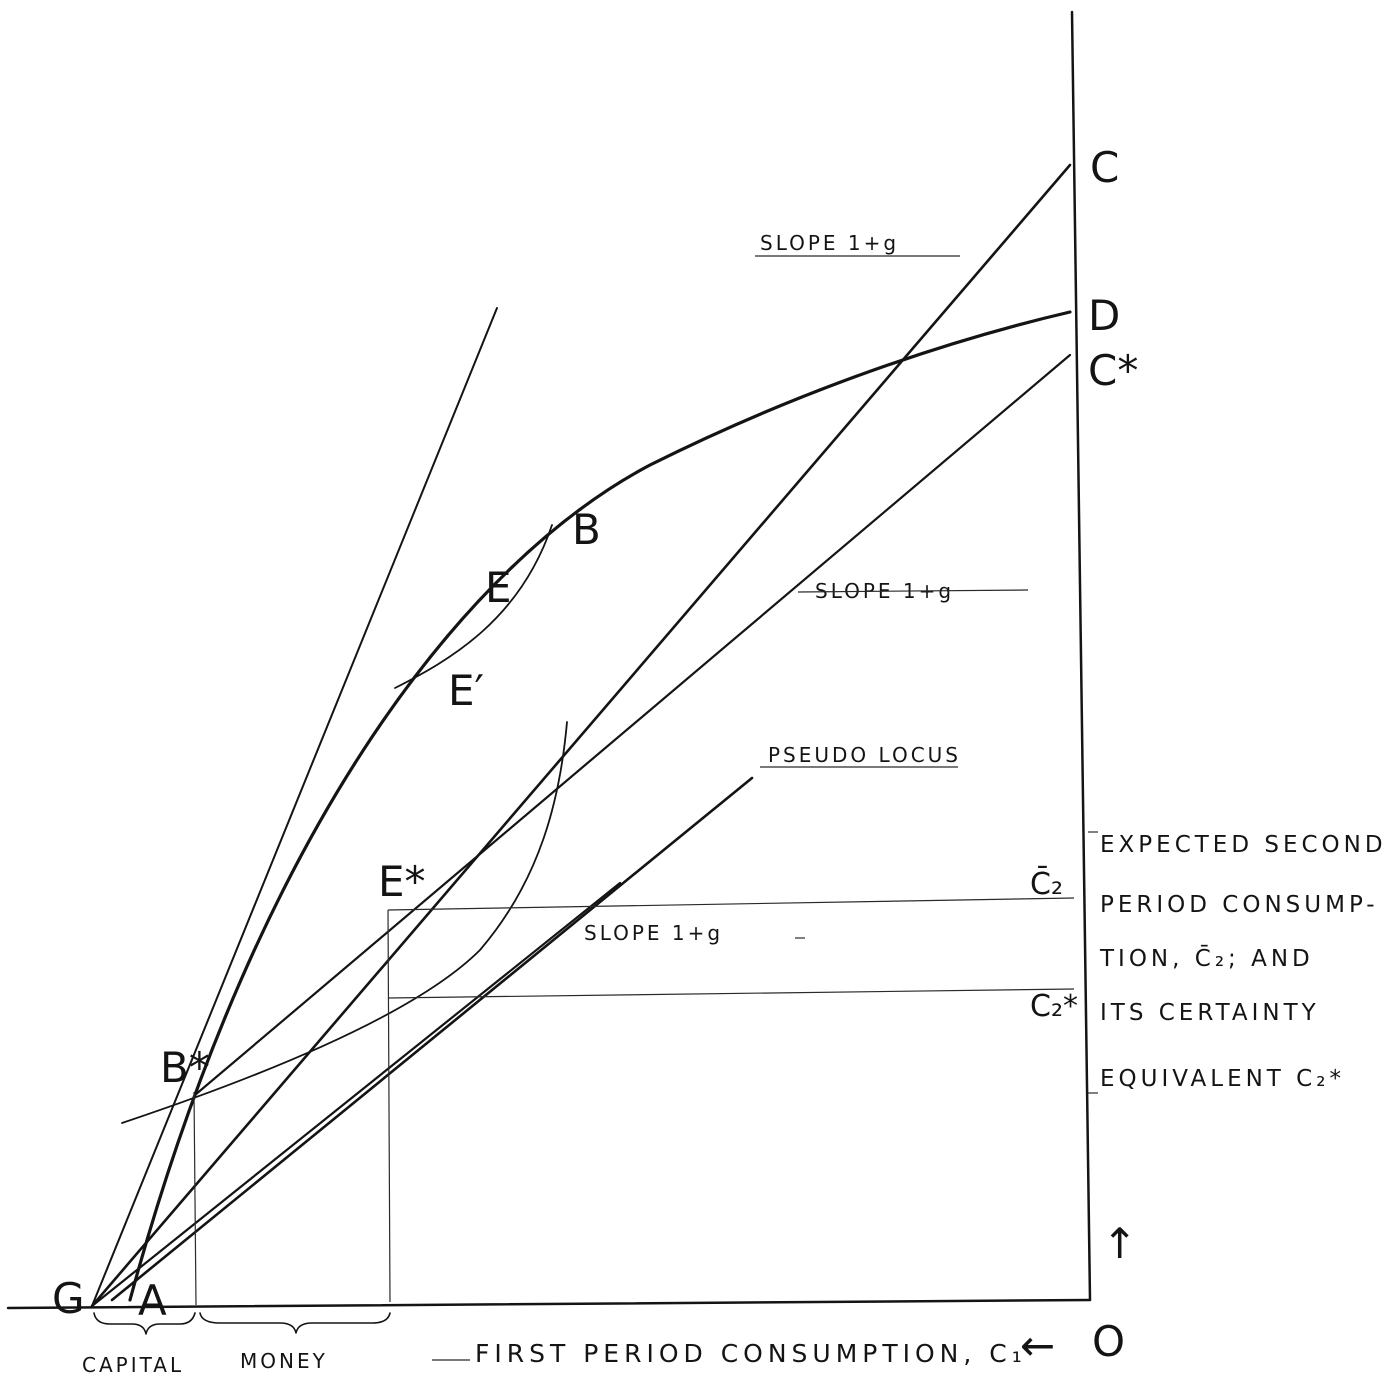 The width and height of the screenshot is (1400, 1385). I want to click on guide-c2bar-horizontal, so click(731, 904).